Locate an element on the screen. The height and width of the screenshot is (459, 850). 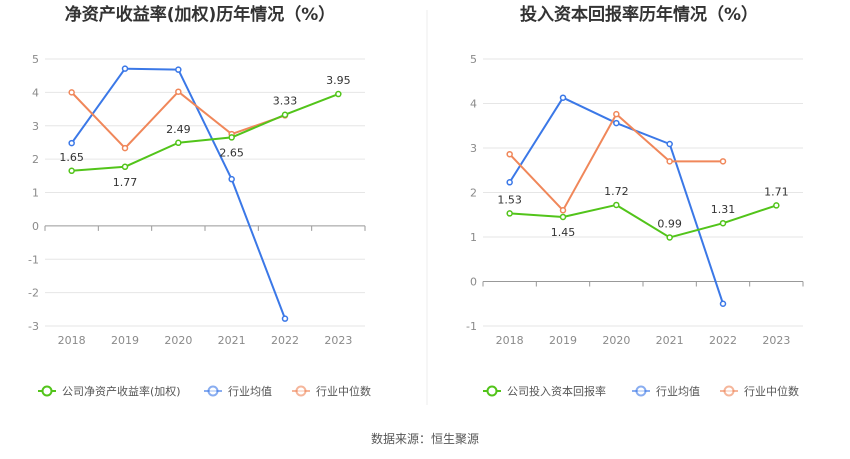
legend-item-company: 公司净资产收益率(加权) is located at coordinates (109, 391).